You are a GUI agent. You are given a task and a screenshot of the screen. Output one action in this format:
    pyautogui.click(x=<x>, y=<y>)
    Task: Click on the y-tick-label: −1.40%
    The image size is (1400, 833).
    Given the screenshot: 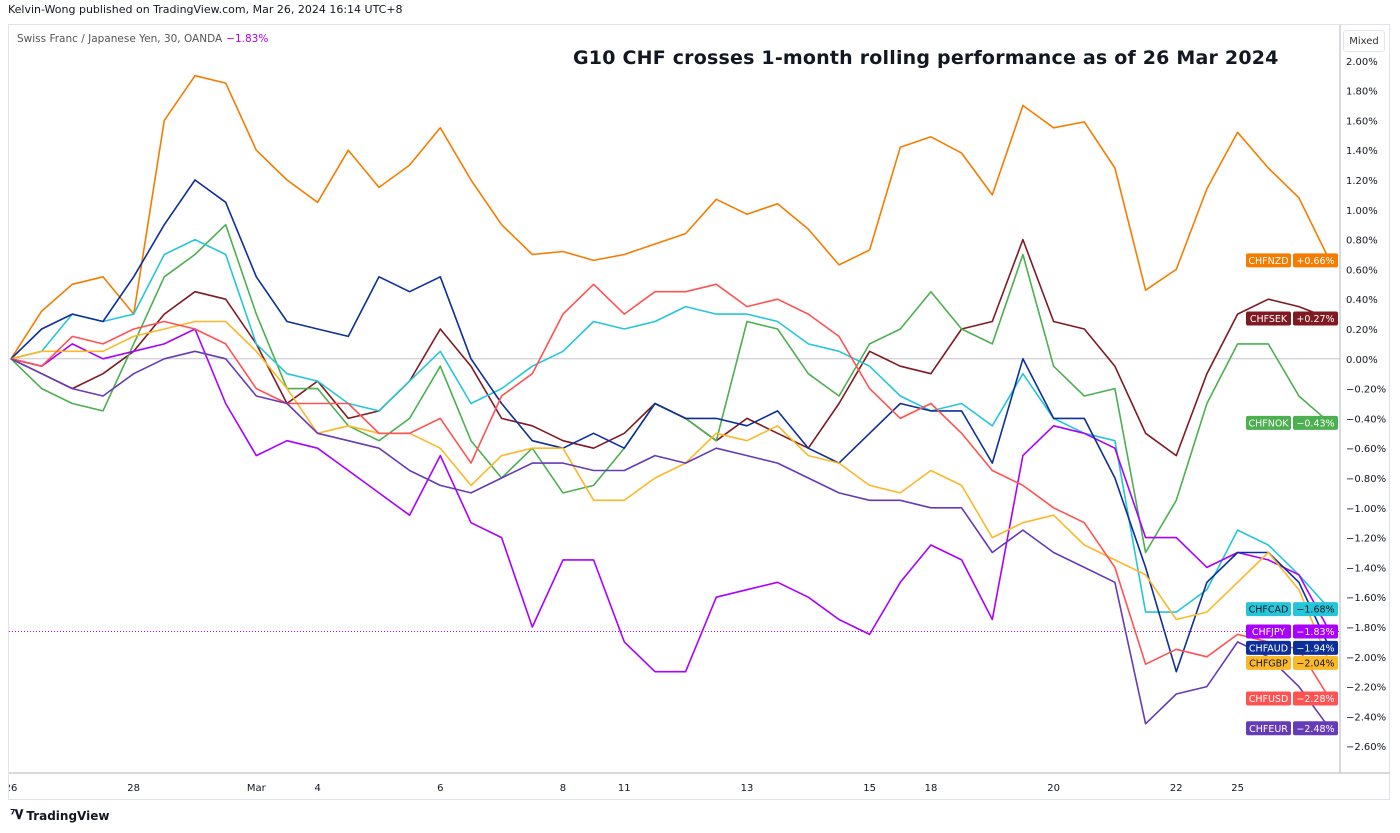 What is the action you would take?
    pyautogui.click(x=1366, y=568)
    